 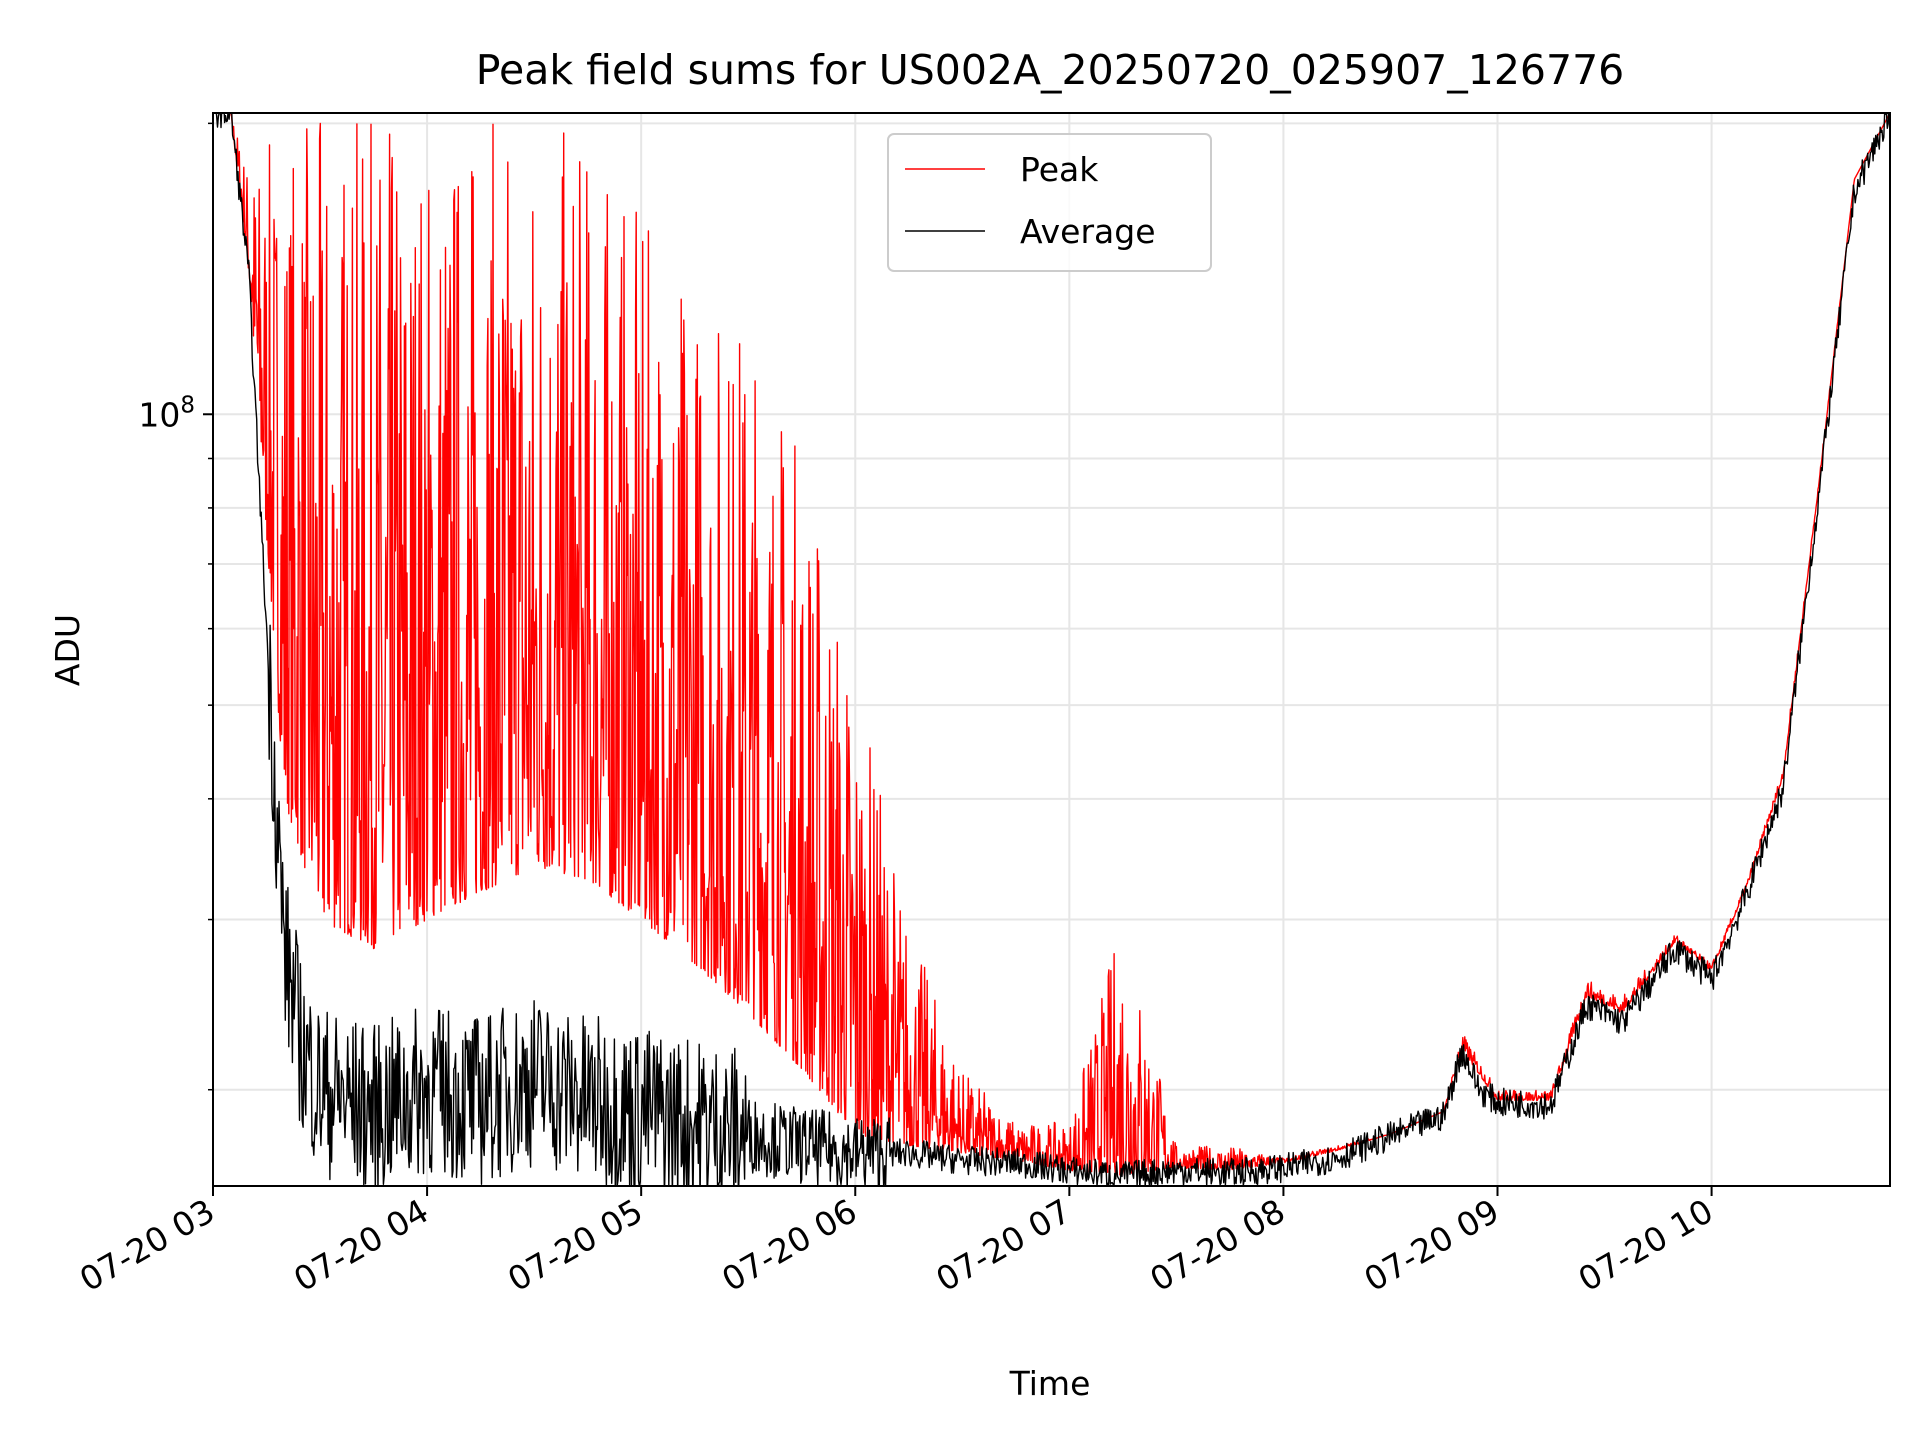 I want to click on legend: Peak Average, so click(x=1049, y=202).